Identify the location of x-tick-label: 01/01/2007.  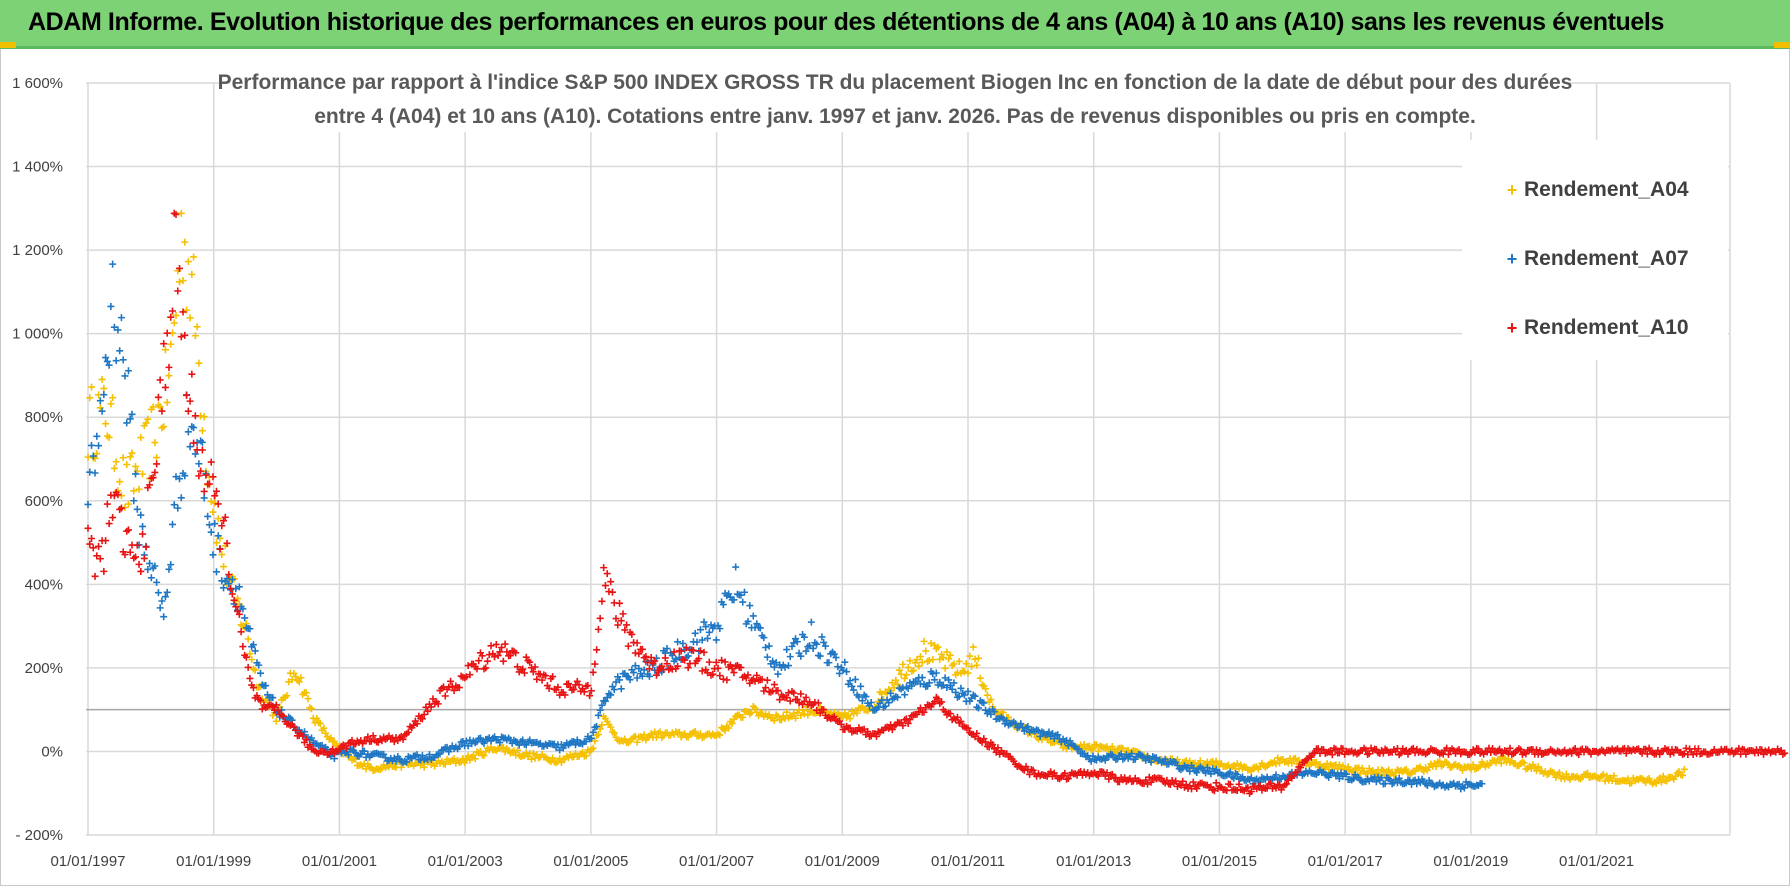
(716, 861).